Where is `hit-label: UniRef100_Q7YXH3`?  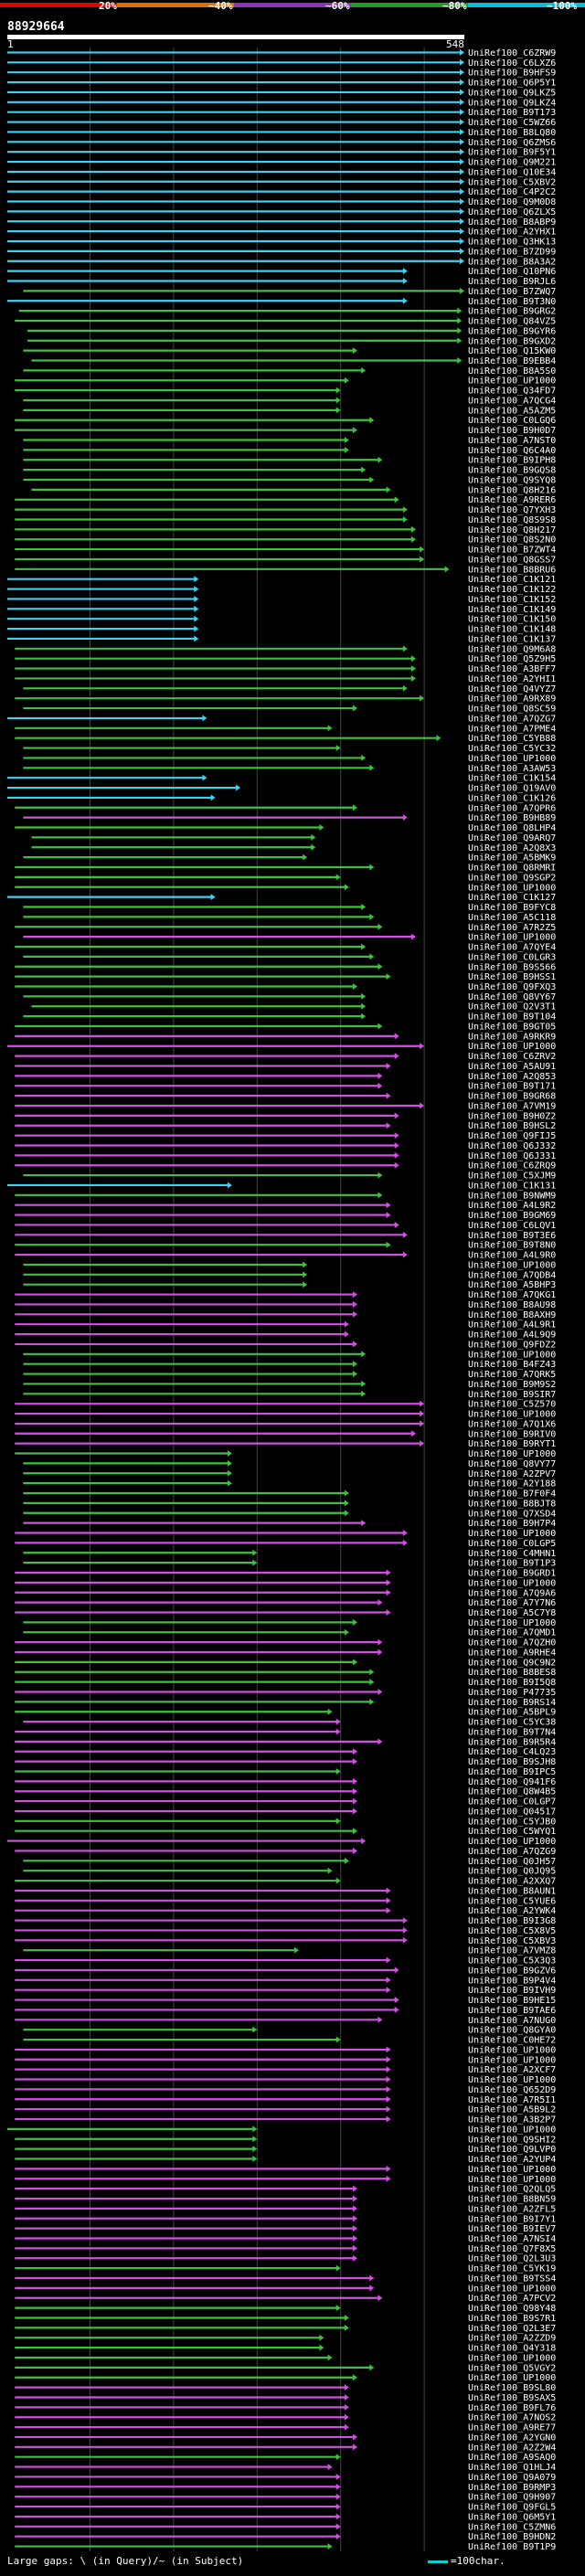 hit-label: UniRef100_Q7YXH3 is located at coordinates (512, 510).